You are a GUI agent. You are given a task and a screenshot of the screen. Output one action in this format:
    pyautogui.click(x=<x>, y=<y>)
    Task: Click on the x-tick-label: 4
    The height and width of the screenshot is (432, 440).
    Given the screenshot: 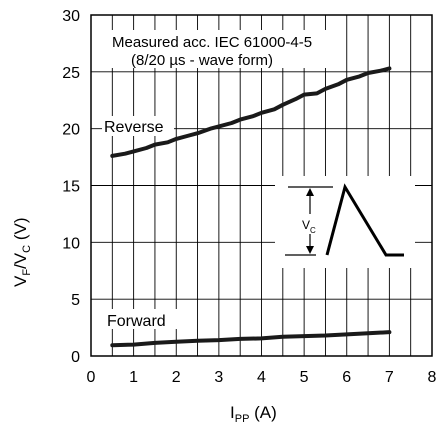 What is the action you would take?
    pyautogui.click(x=261, y=377)
    